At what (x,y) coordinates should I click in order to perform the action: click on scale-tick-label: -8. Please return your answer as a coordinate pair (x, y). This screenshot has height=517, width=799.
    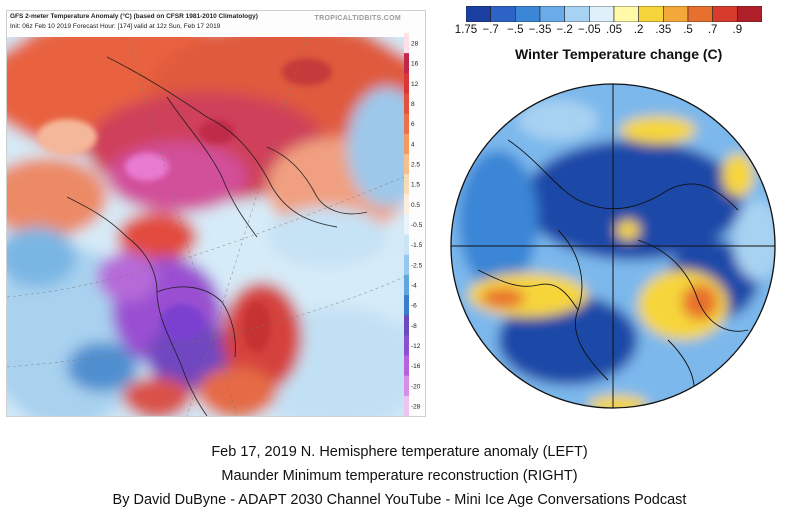
    Looking at the image, I should click on (414, 326).